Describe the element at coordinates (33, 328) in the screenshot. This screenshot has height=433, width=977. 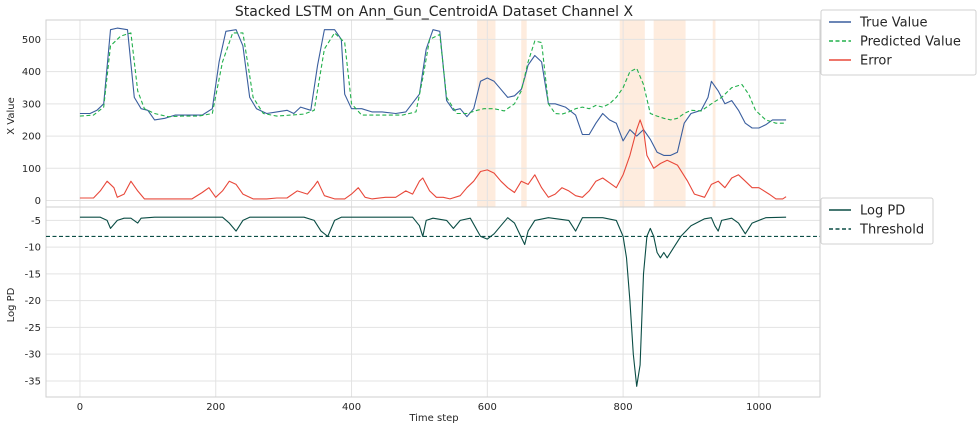
I see `y-tick-label: -25` at that location.